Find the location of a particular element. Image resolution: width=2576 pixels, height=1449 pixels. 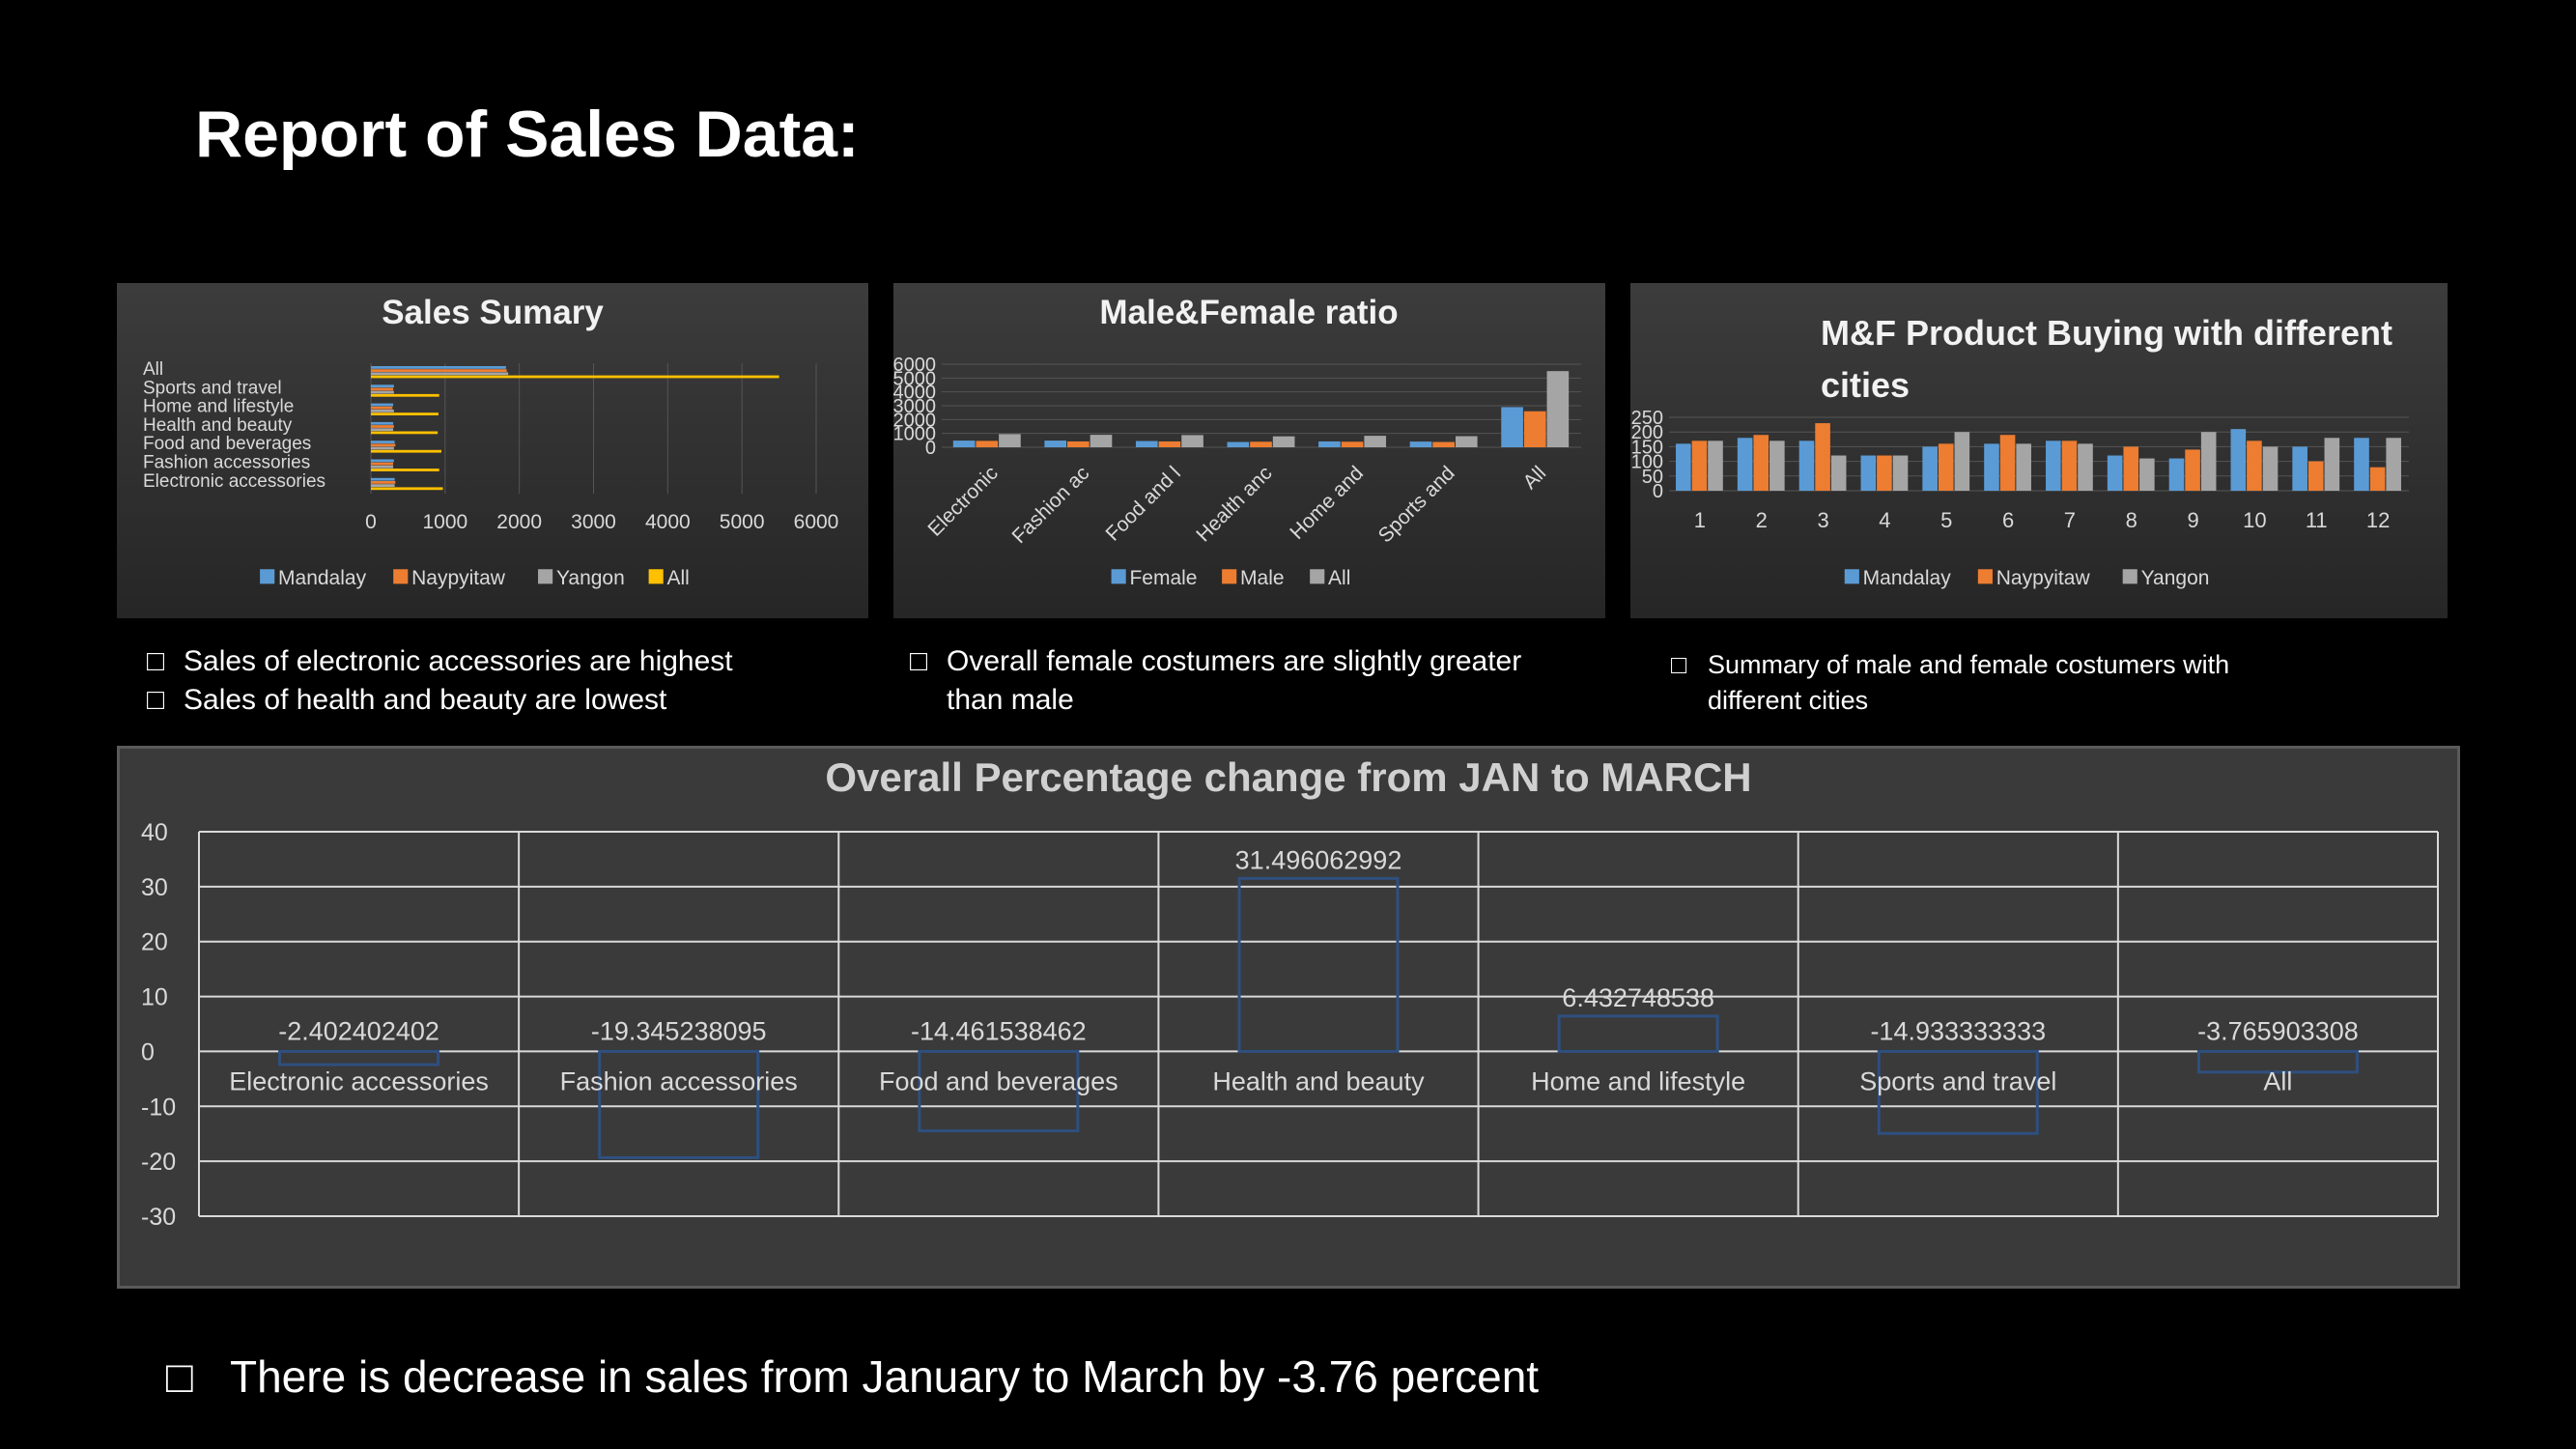

page-title: Report of Sales Data: is located at coordinates (527, 134).